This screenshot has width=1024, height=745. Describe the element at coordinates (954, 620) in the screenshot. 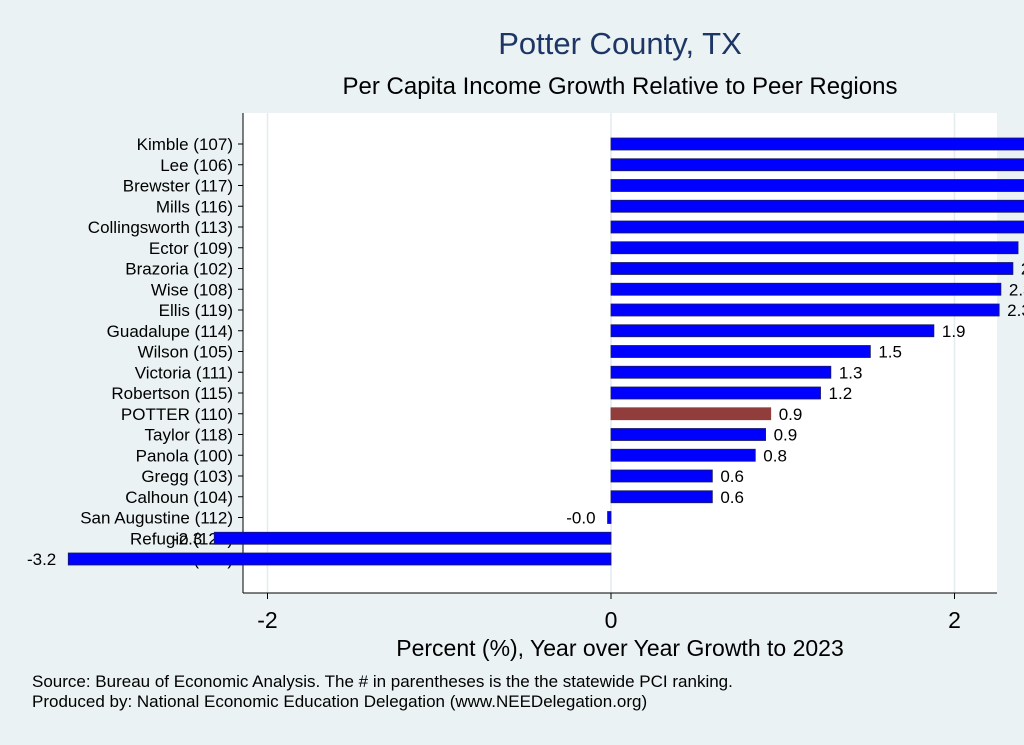

I see `x-tick-label: 2` at that location.